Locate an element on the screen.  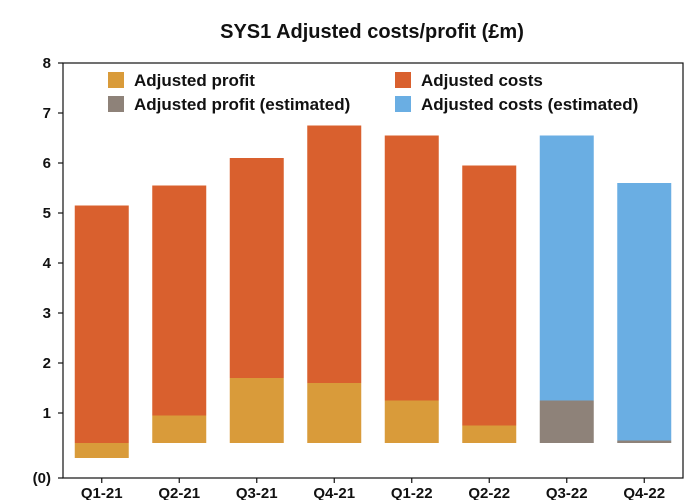
x-tick-label: Q1-21 is located at coordinates (102, 492).